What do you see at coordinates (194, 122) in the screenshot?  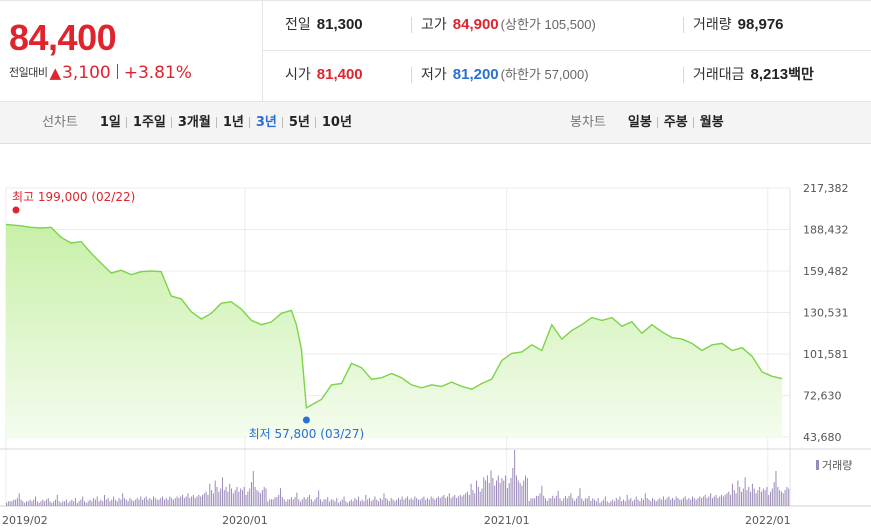 I see `range-3m: 3개월` at bounding box center [194, 122].